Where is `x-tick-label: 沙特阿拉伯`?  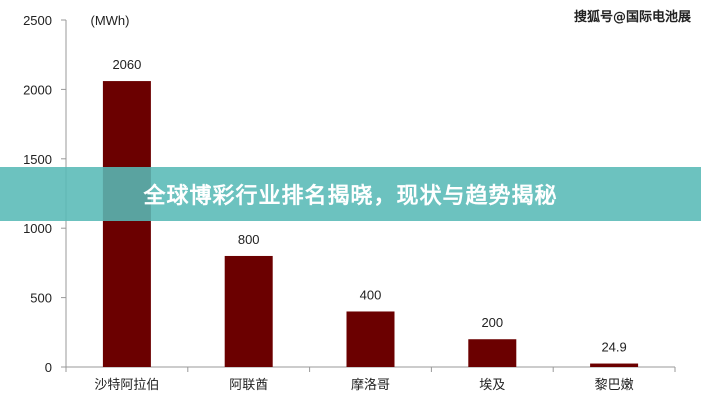 x-tick-label: 沙特阿拉伯 is located at coordinates (126, 384).